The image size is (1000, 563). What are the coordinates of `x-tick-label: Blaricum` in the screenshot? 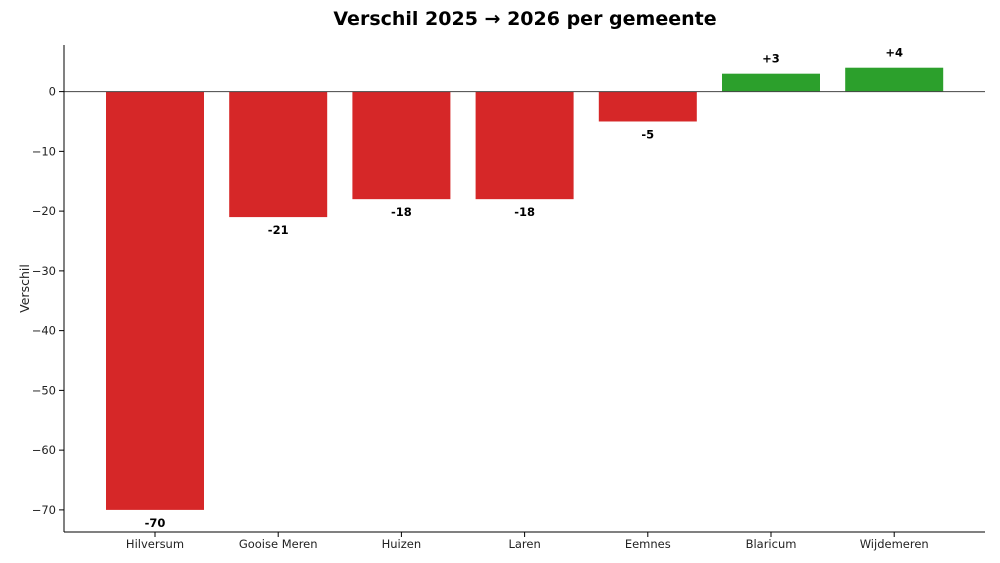 It's located at (771, 544).